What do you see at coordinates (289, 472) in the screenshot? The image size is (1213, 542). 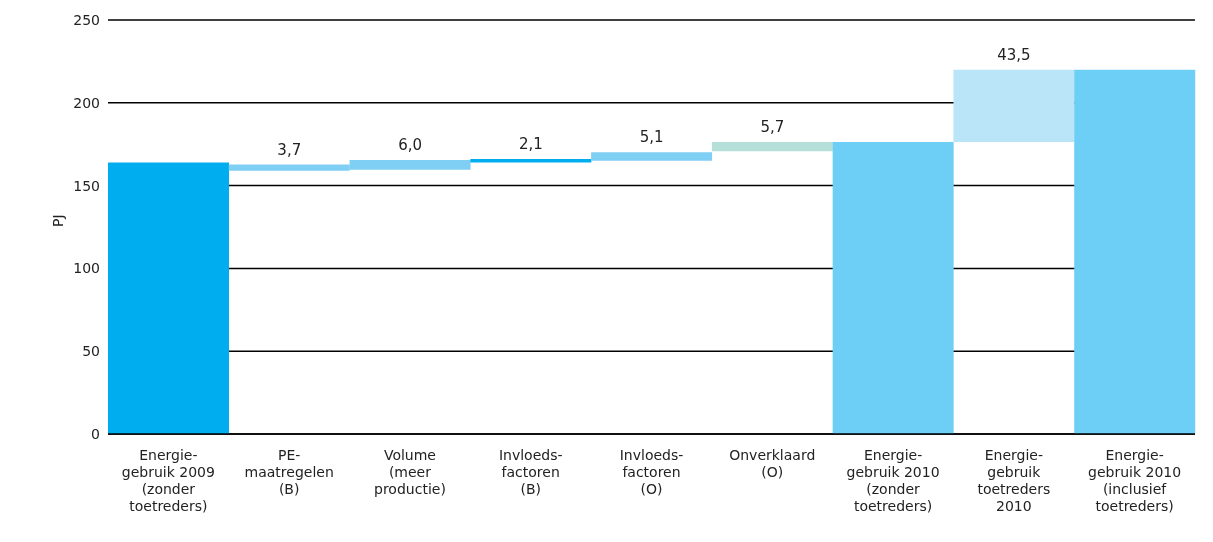 I see `x-tick-label: PE- maatregelen (B)` at bounding box center [289, 472].